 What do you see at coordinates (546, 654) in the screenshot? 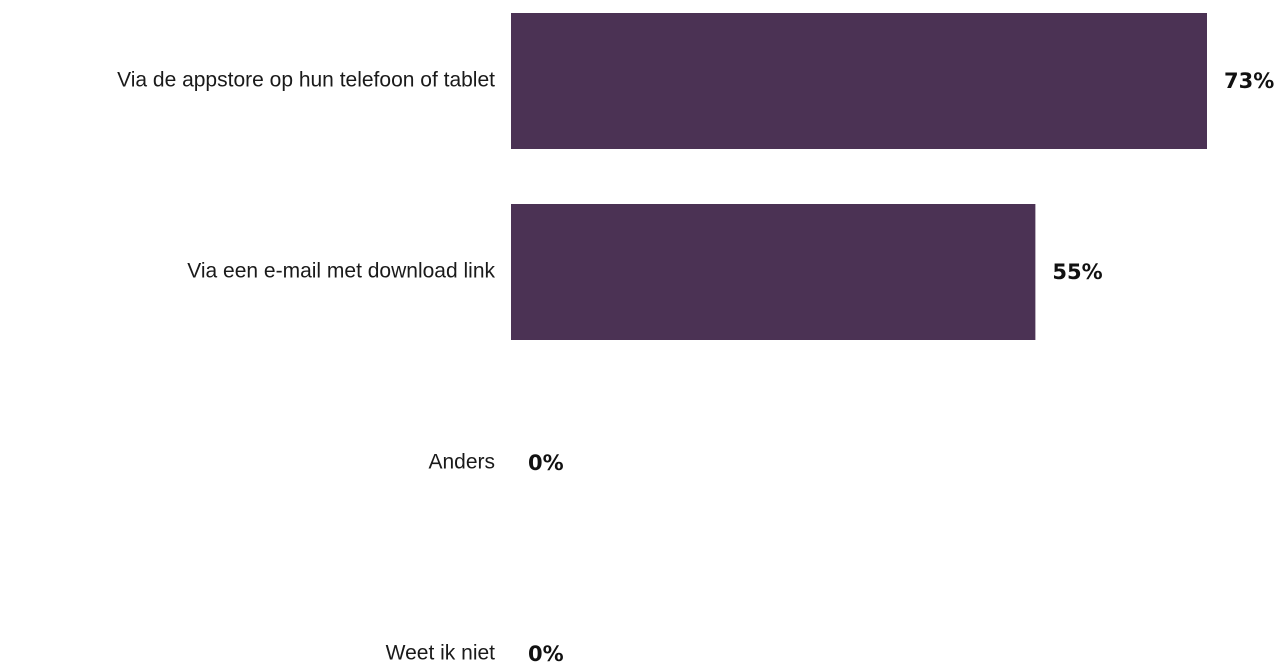
I see `value-label-3: 0%` at bounding box center [546, 654].